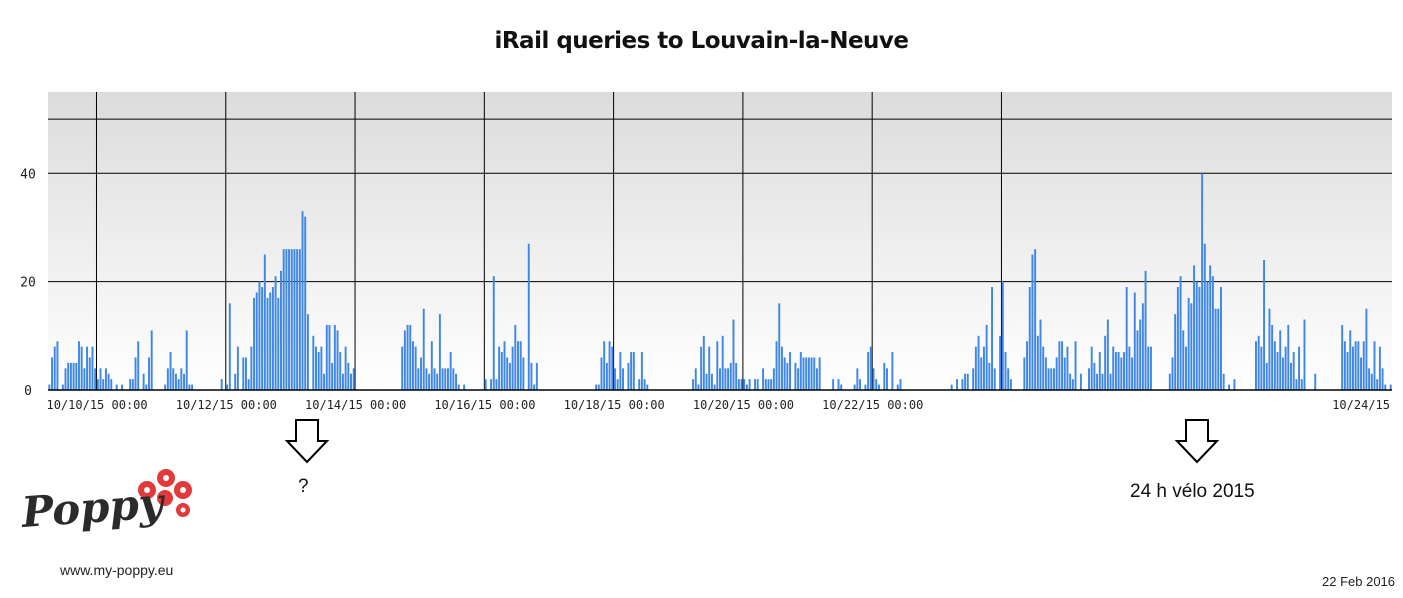 This screenshot has width=1403, height=598. Describe the element at coordinates (28, 174) in the screenshot. I see `y-tick-label: 40` at that location.